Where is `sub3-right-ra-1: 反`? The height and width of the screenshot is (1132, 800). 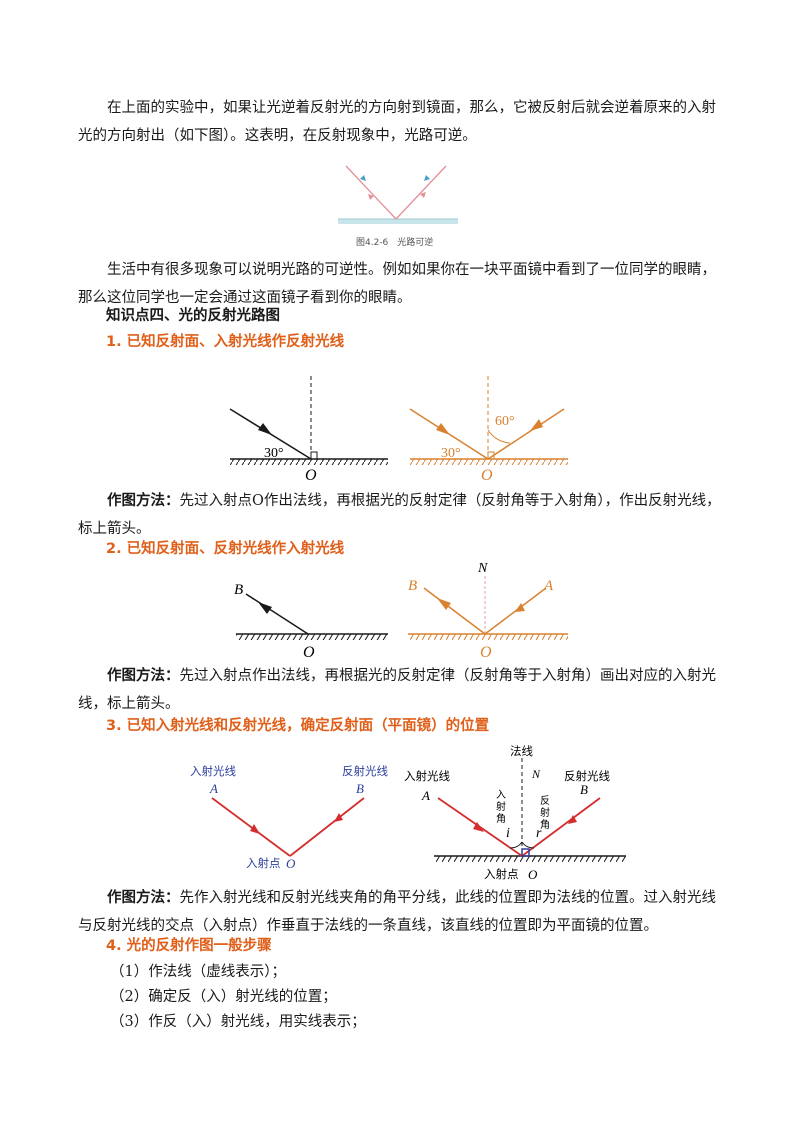 sub3-right-ra-1: 反 is located at coordinates (545, 801).